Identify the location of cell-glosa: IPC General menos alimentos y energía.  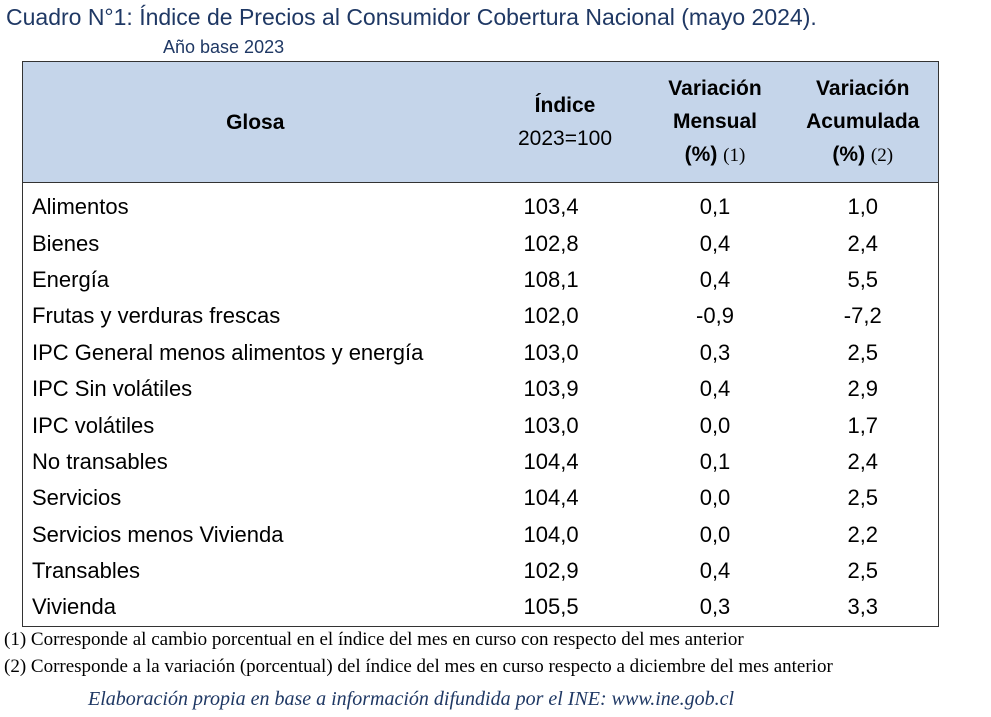
(255, 352).